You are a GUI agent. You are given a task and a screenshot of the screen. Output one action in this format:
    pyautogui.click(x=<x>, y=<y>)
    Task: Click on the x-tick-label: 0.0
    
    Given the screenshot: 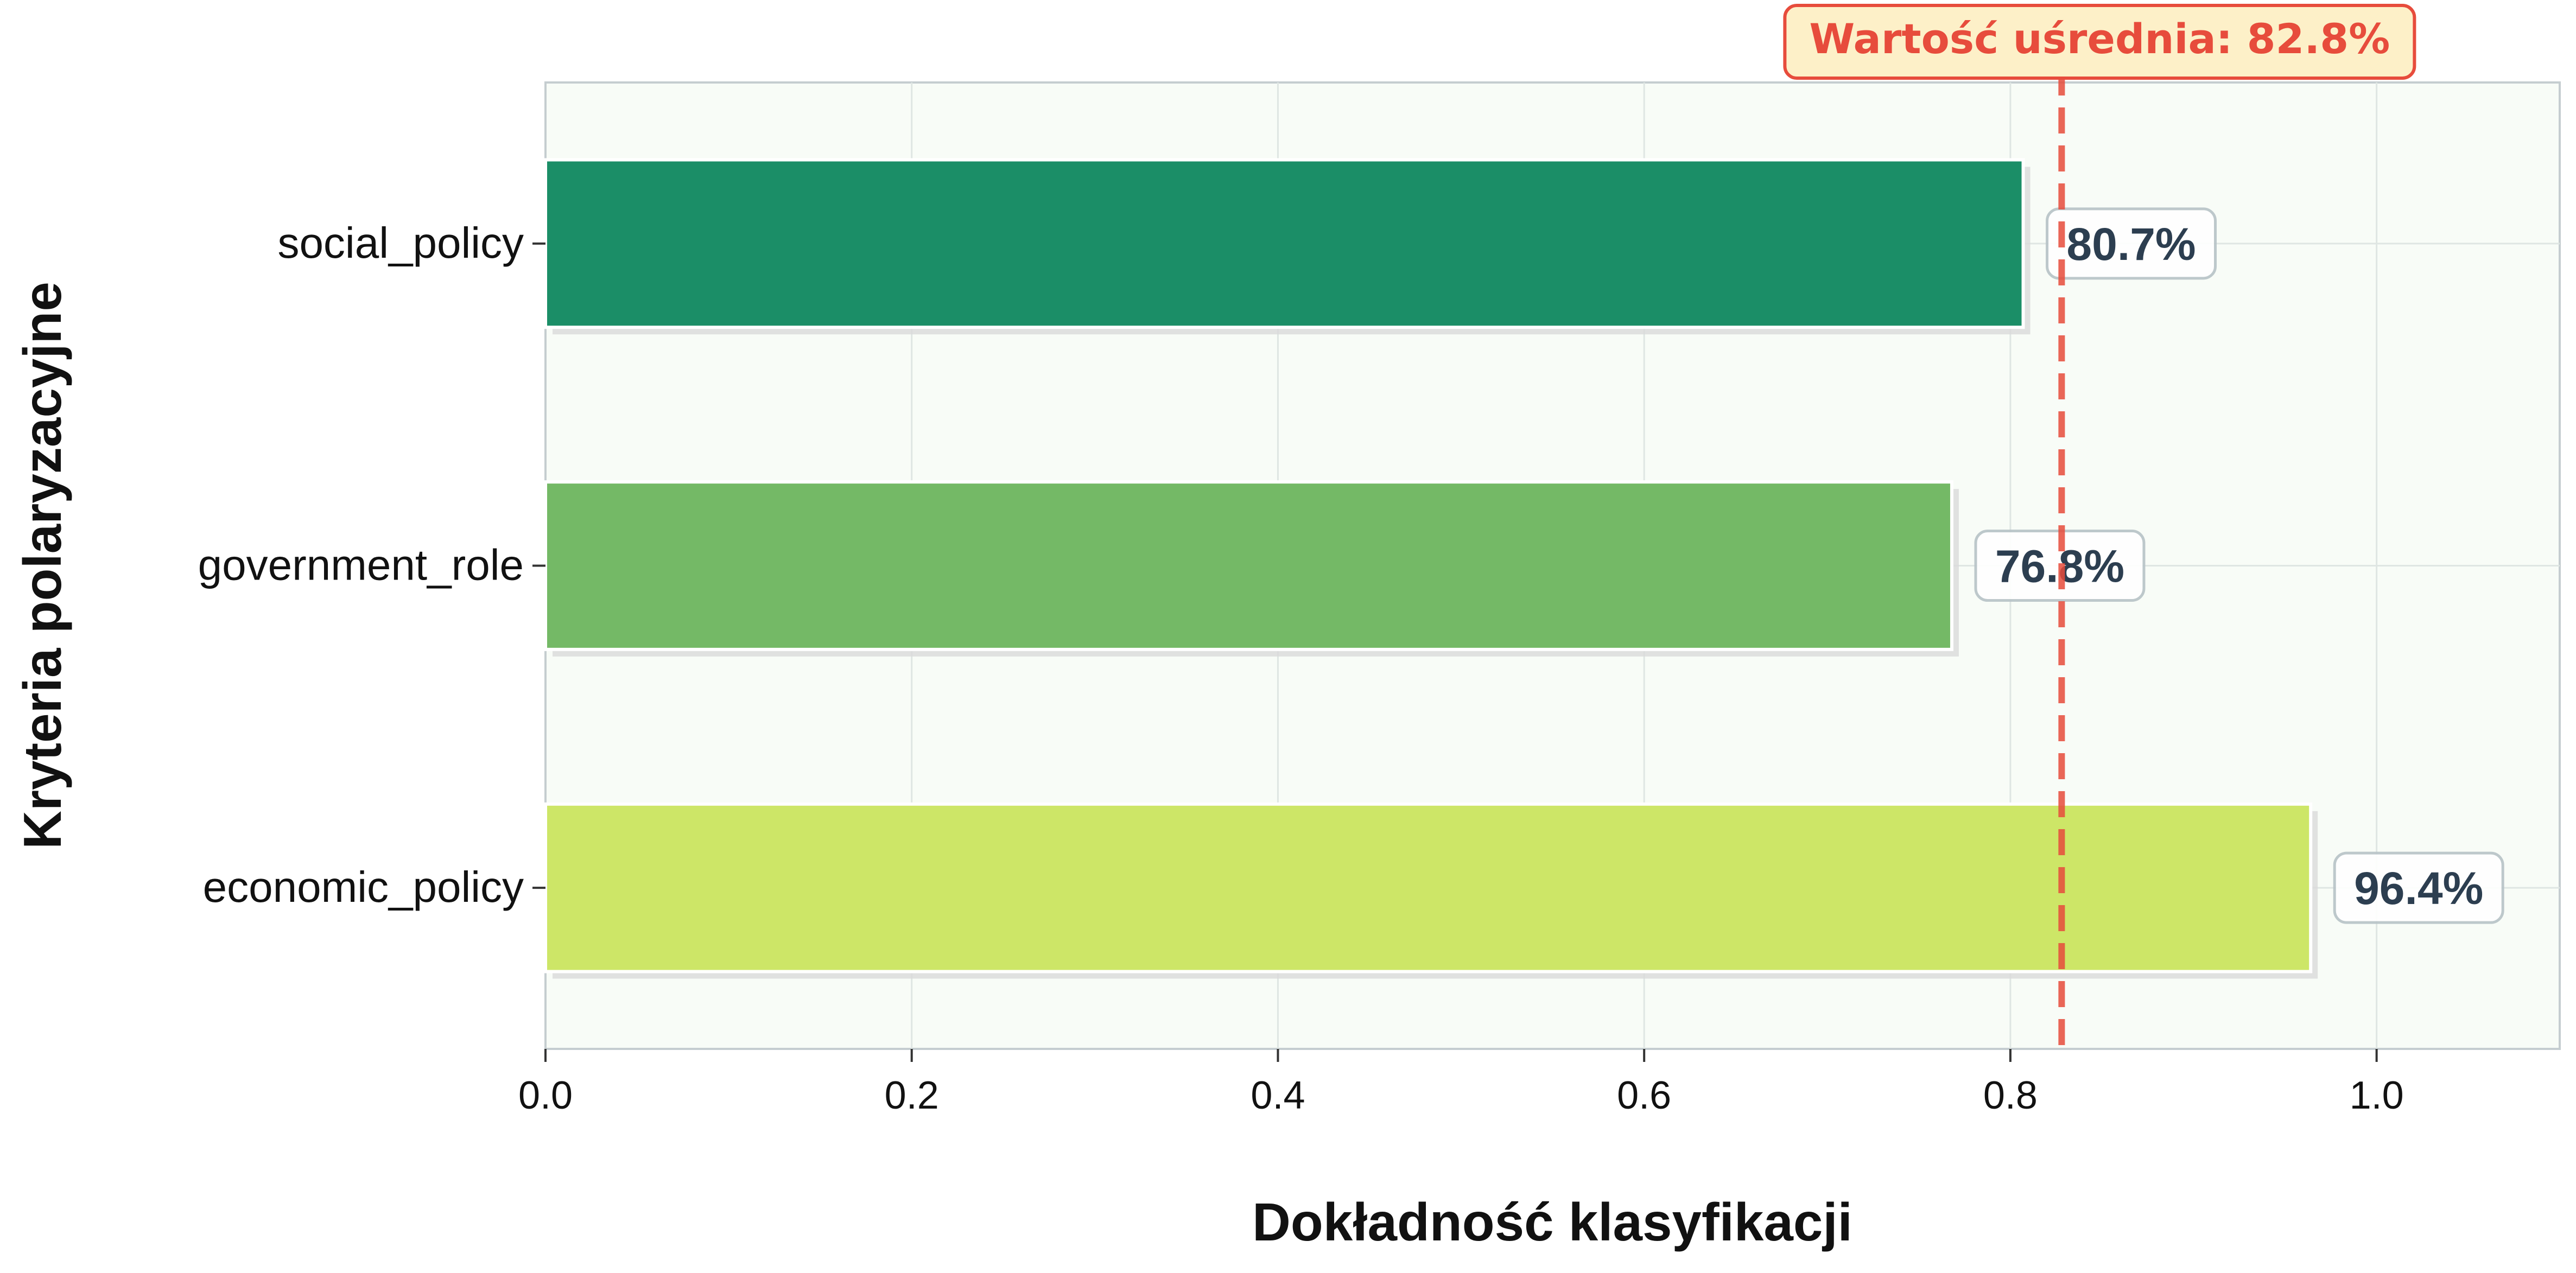 What is the action you would take?
    pyautogui.click(x=545, y=1095)
    